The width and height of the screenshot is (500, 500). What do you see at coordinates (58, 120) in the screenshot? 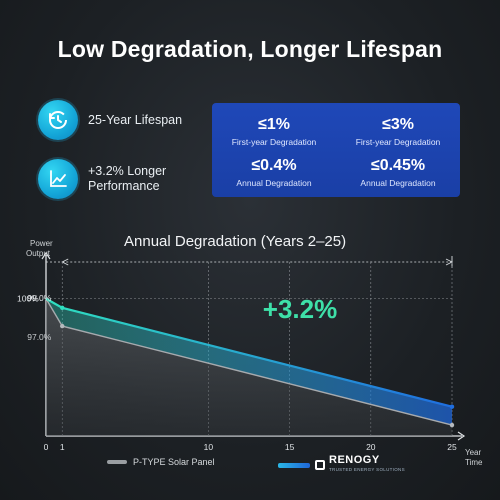
I see `clock-history-icon` at bounding box center [58, 120].